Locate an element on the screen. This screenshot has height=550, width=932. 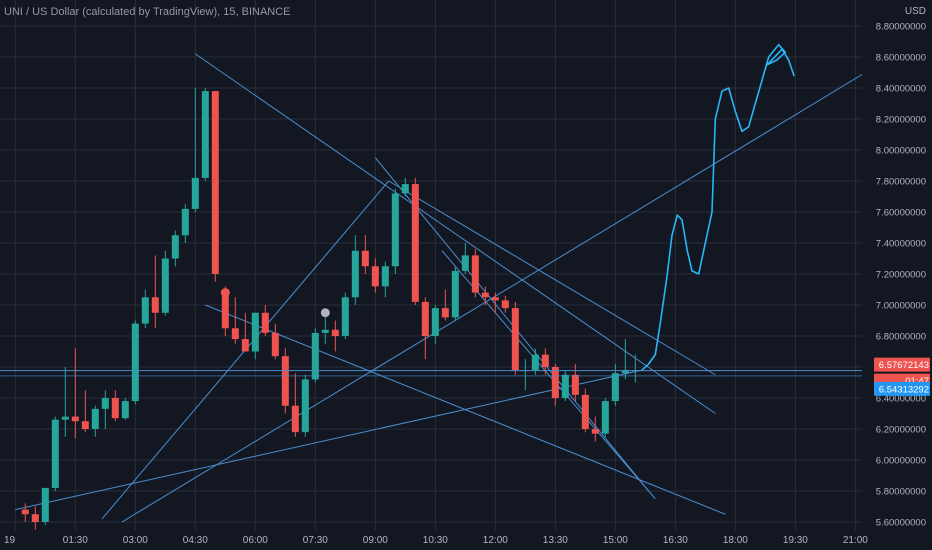
neutral-signal-marker is located at coordinates (325, 313).